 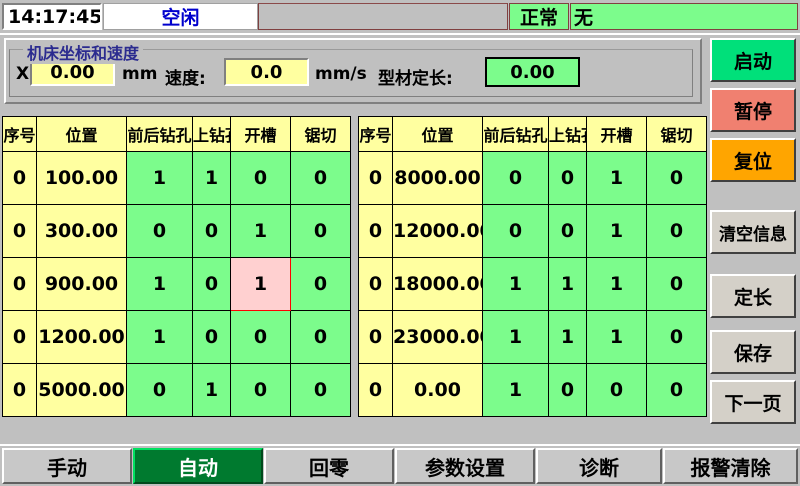 I want to click on table-row: 0 1200.00 1 0 0 0, so click(x=176, y=337).